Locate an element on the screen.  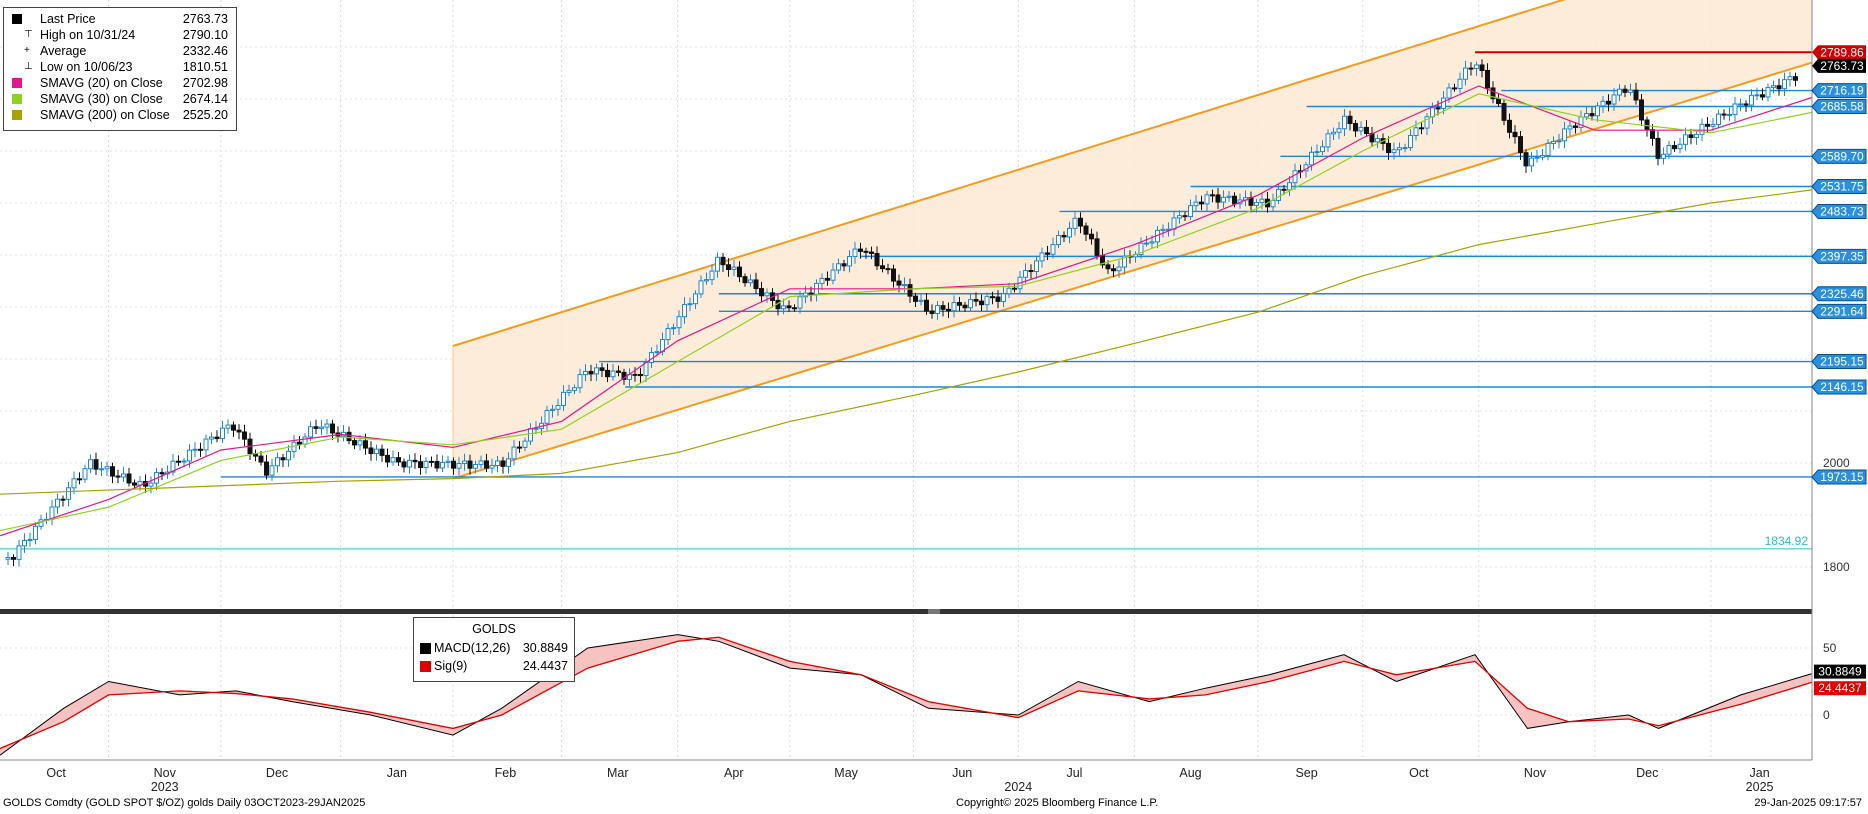
x-tick-label: Oct is located at coordinates (56, 773).